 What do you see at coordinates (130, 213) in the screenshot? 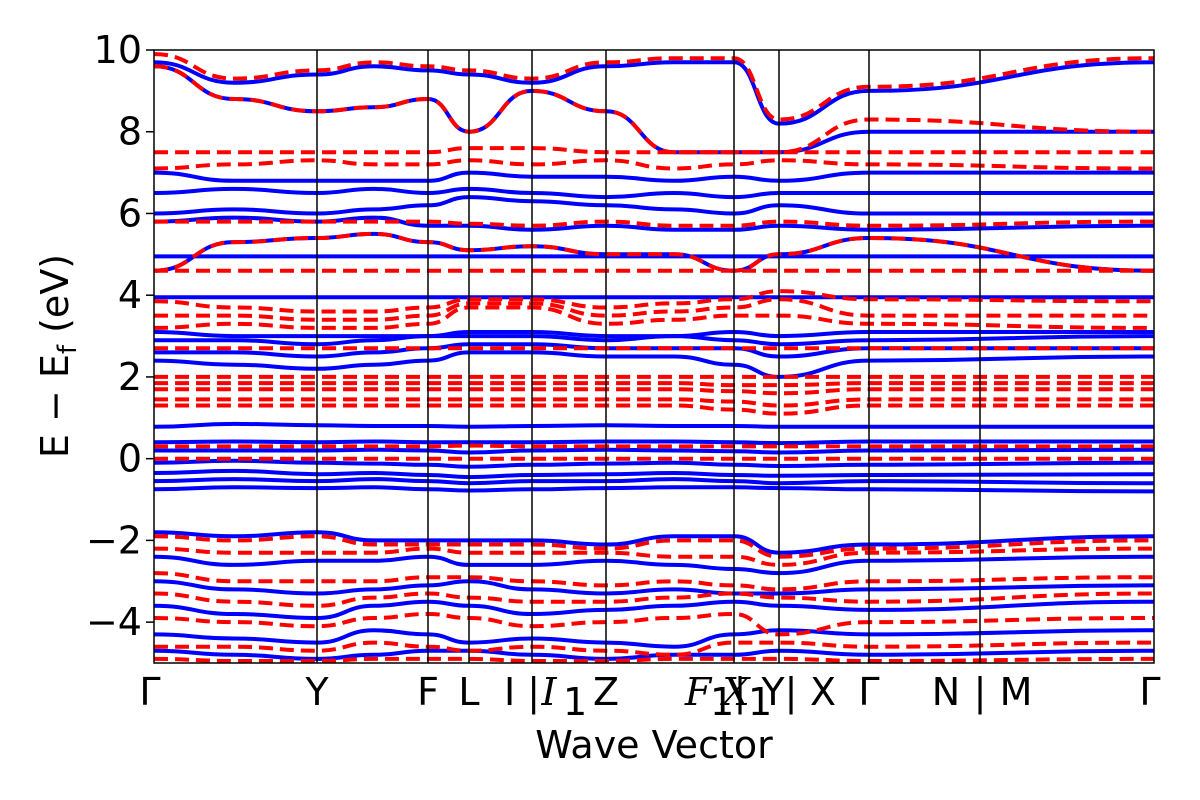
I see `y-tick-label: 6` at bounding box center [130, 213].